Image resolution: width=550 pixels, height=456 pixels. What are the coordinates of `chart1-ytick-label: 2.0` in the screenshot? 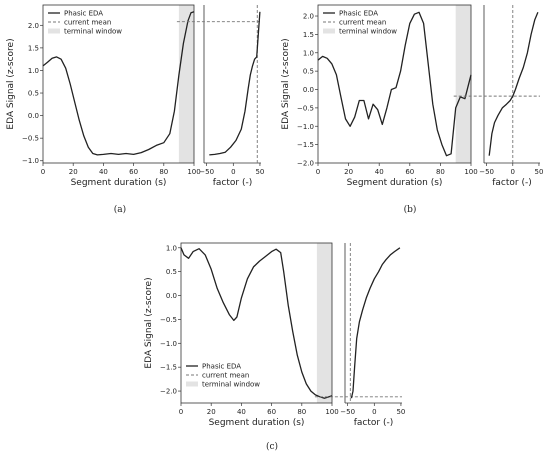 It's located at (33, 26).